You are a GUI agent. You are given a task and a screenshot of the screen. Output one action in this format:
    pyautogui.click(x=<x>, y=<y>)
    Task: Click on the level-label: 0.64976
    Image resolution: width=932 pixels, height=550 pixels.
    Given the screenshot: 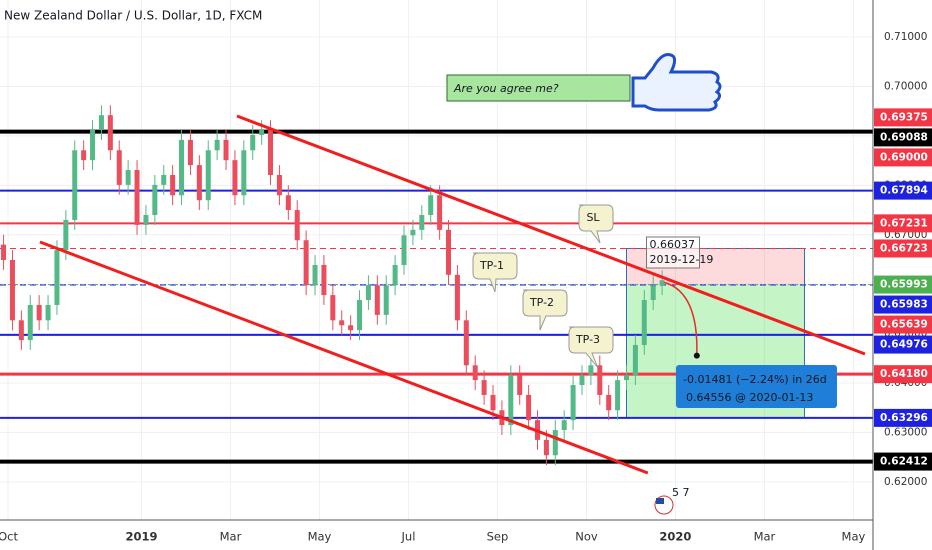 What is the action you would take?
    pyautogui.click(x=904, y=345)
    